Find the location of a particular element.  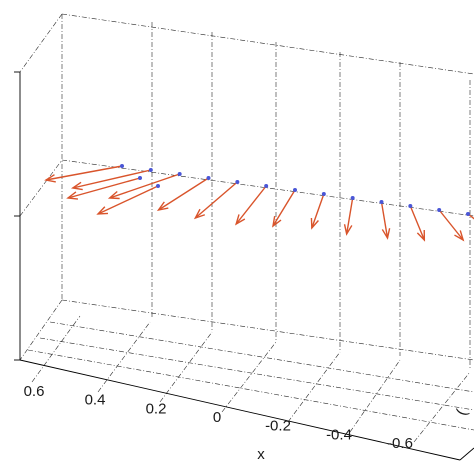

x-tick-label: 0 is located at coordinates (217, 417).